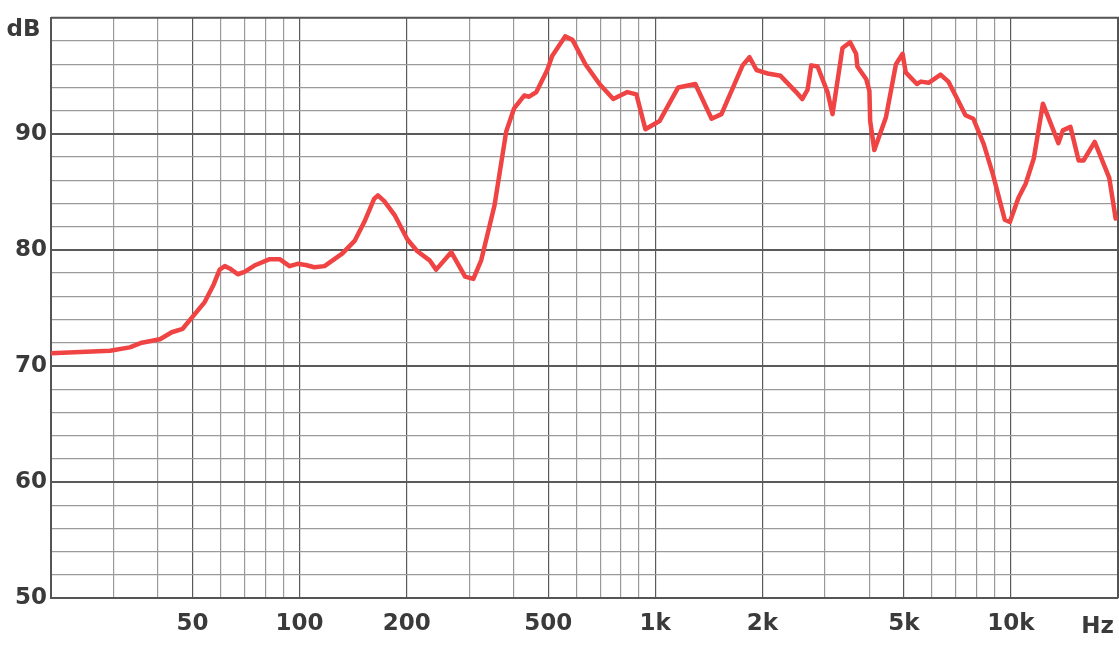  Describe the element at coordinates (548, 621) in the screenshot. I see `x-tick-label: 500` at that location.